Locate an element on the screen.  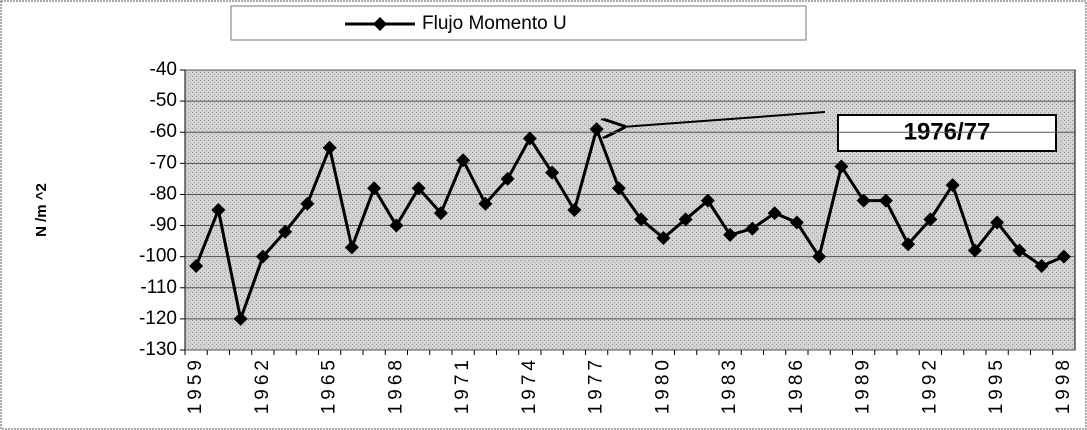
x-tick-label: 1989 is located at coordinates (863, 385).